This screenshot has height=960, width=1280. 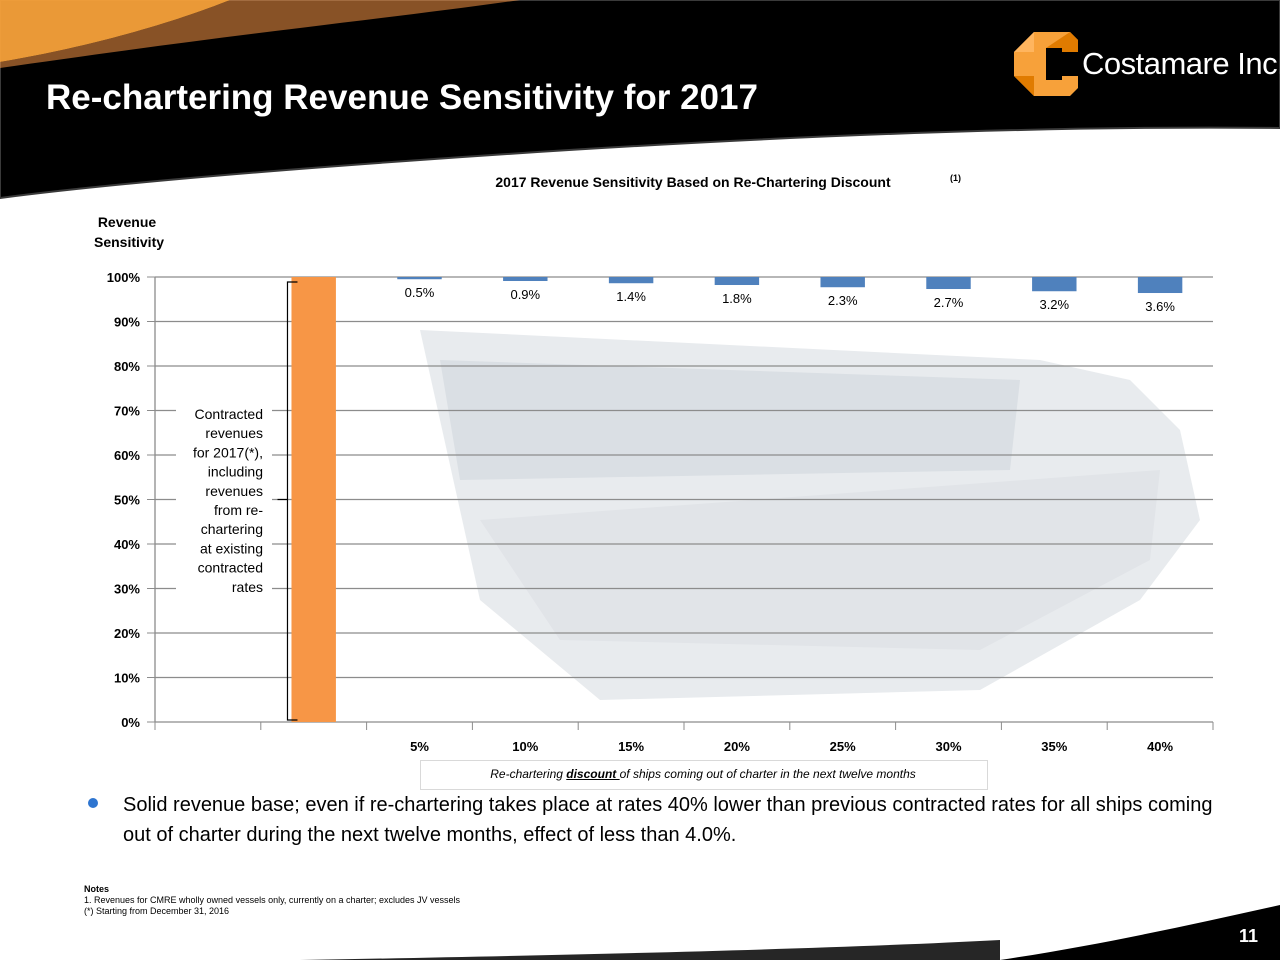 I want to click on contracted-label-line: chartering, so click(x=232, y=529).